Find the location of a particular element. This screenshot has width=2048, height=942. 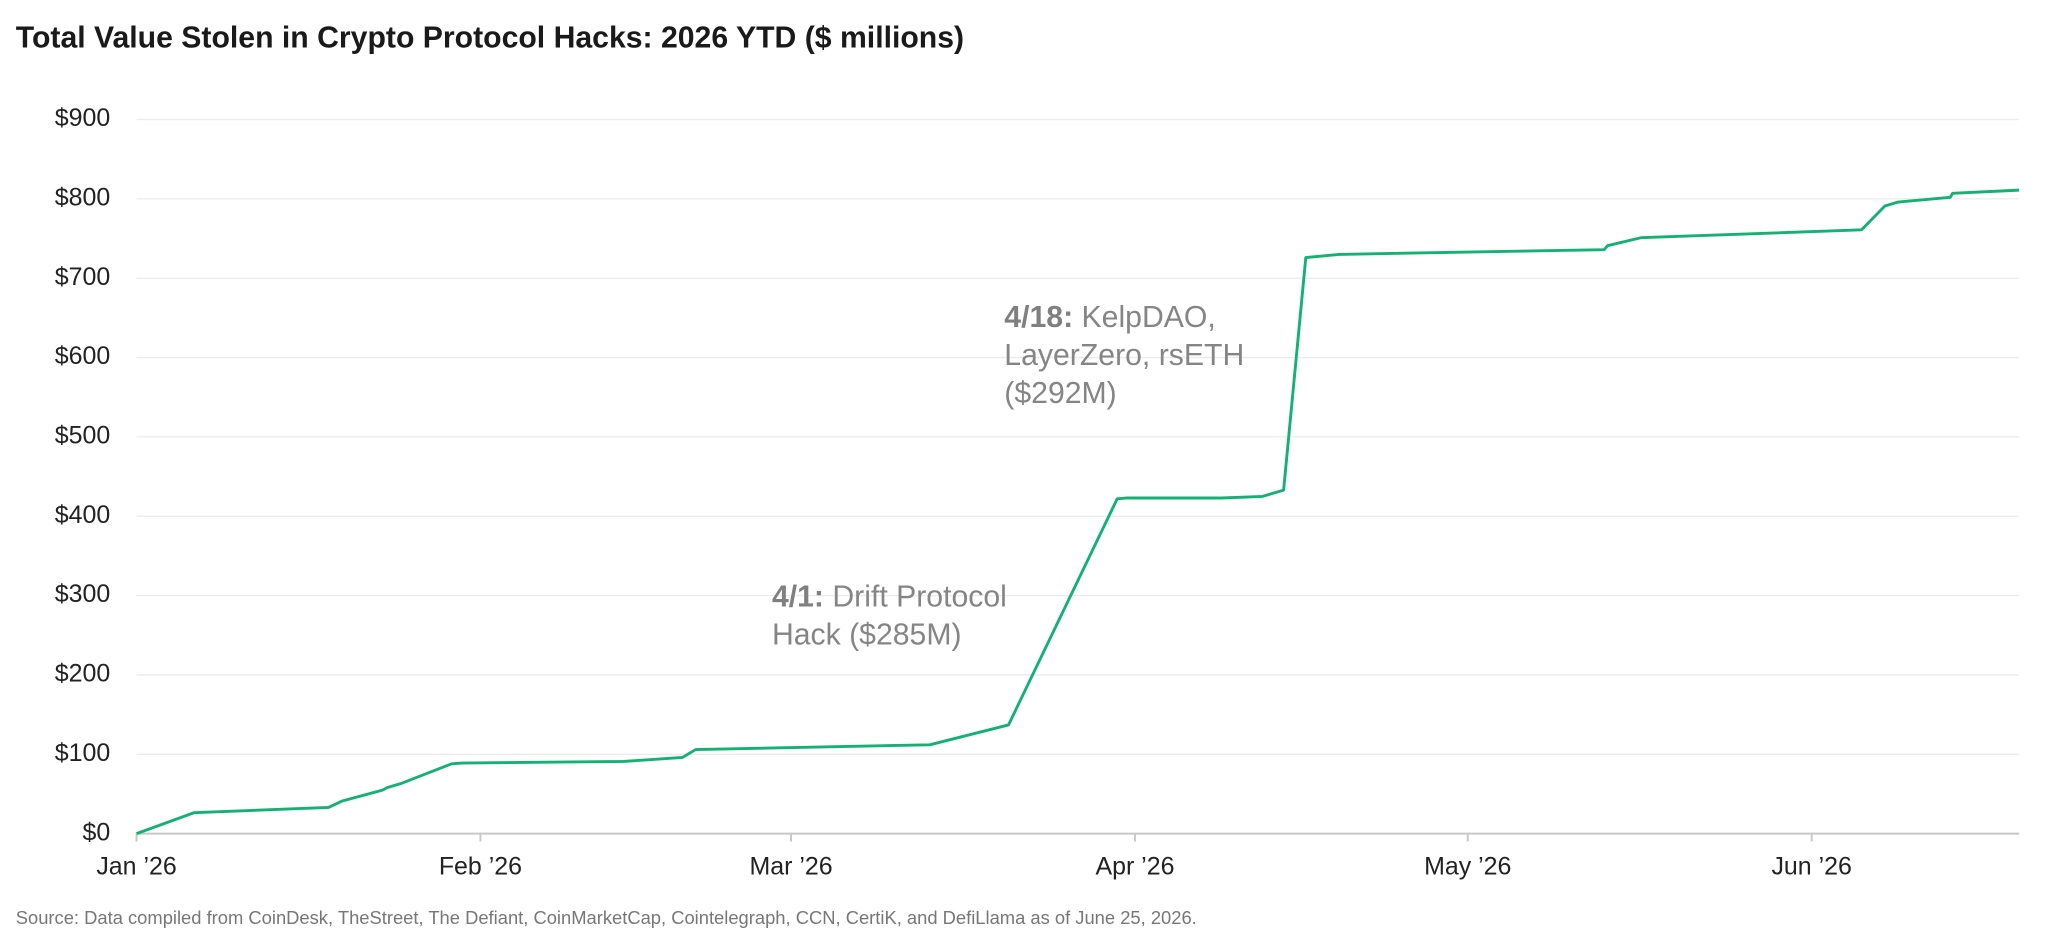

annotation-body: KelpDAO, LayerZero, rsETH ($292M) is located at coordinates (1124, 354).